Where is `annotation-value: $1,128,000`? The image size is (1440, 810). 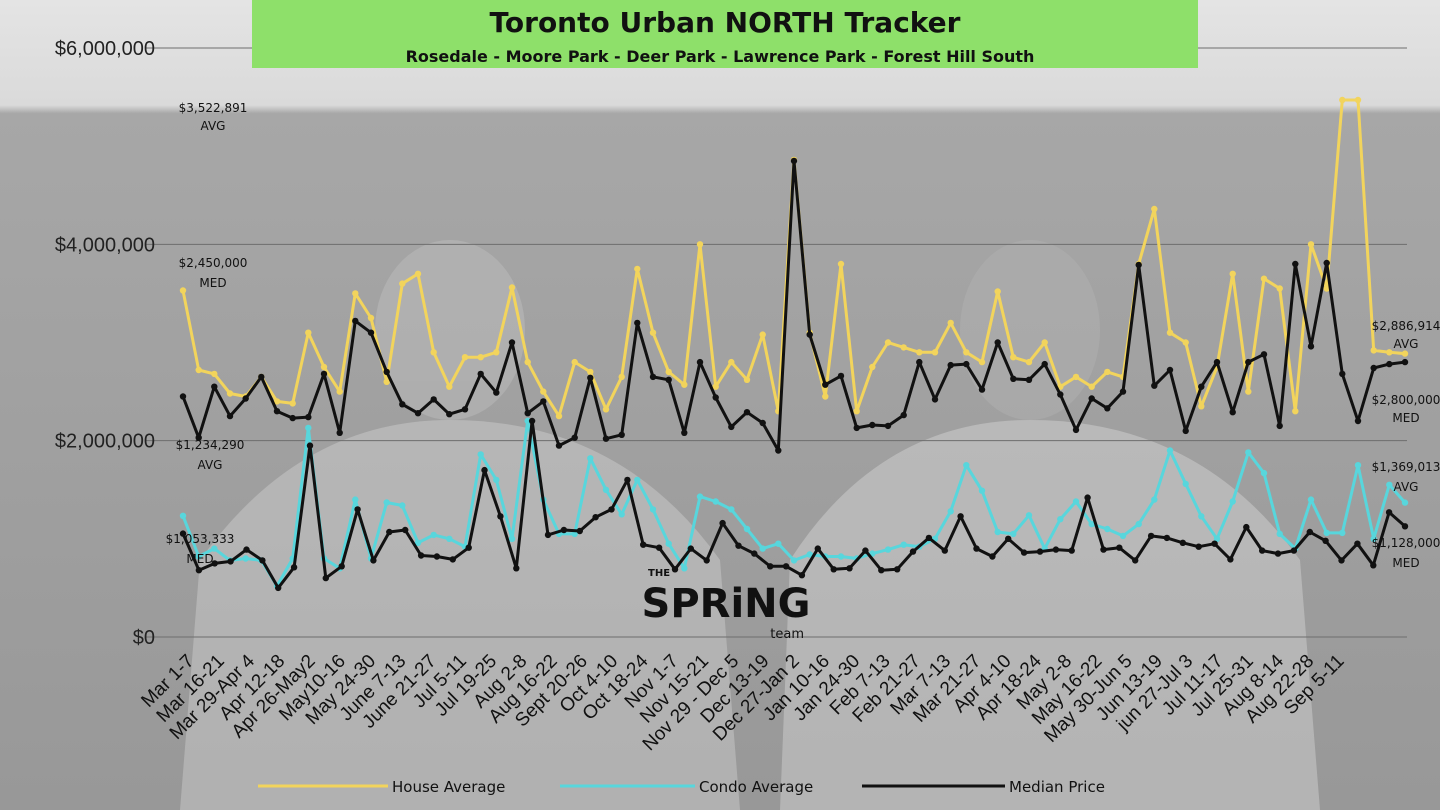
annotation-value: $1,128,000 is located at coordinates (1406, 543).